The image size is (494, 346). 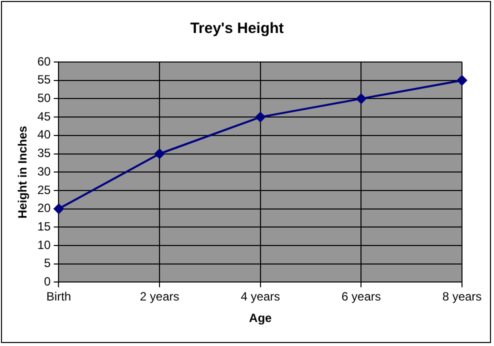 I want to click on y-tick-label: 20, so click(x=44, y=208).